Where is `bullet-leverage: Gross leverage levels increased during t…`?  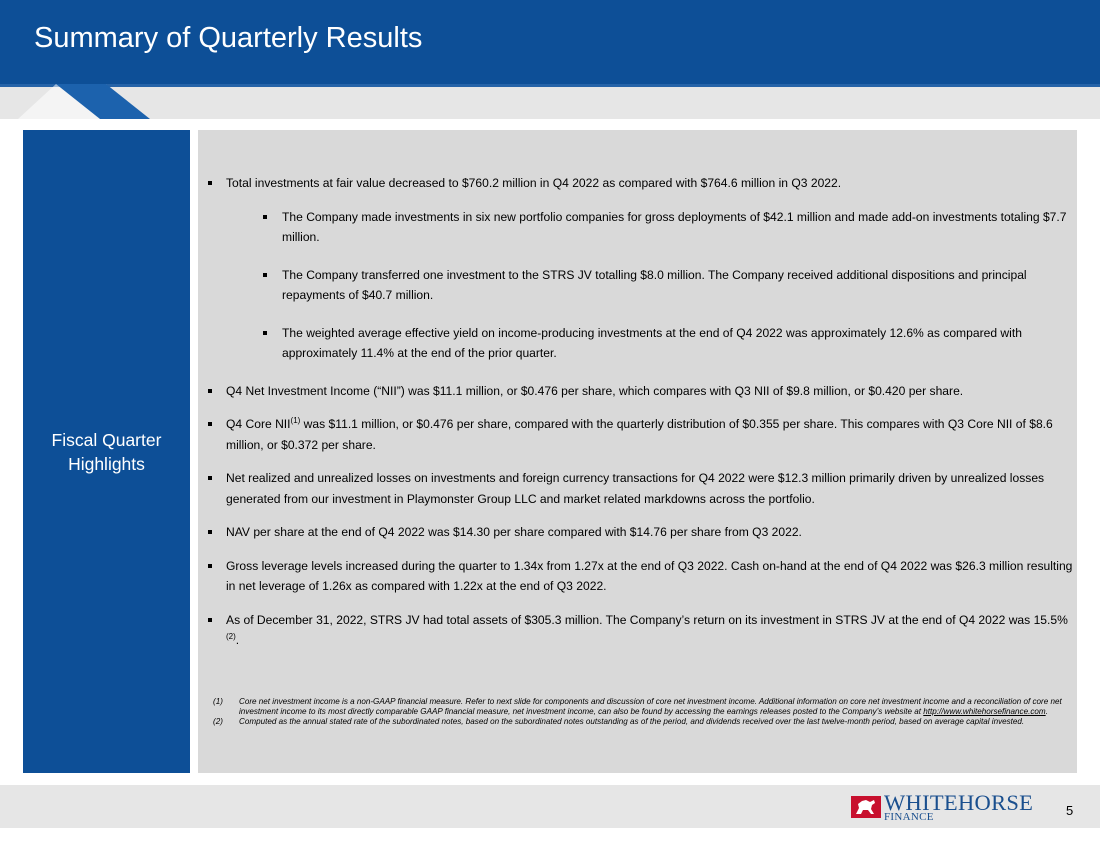 bullet-leverage: Gross leverage levels increased during t… is located at coordinates (639, 576).